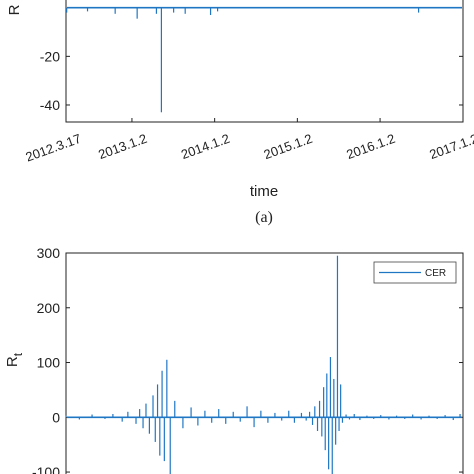  I want to click on x-axis-title-a: time, so click(264, 191).